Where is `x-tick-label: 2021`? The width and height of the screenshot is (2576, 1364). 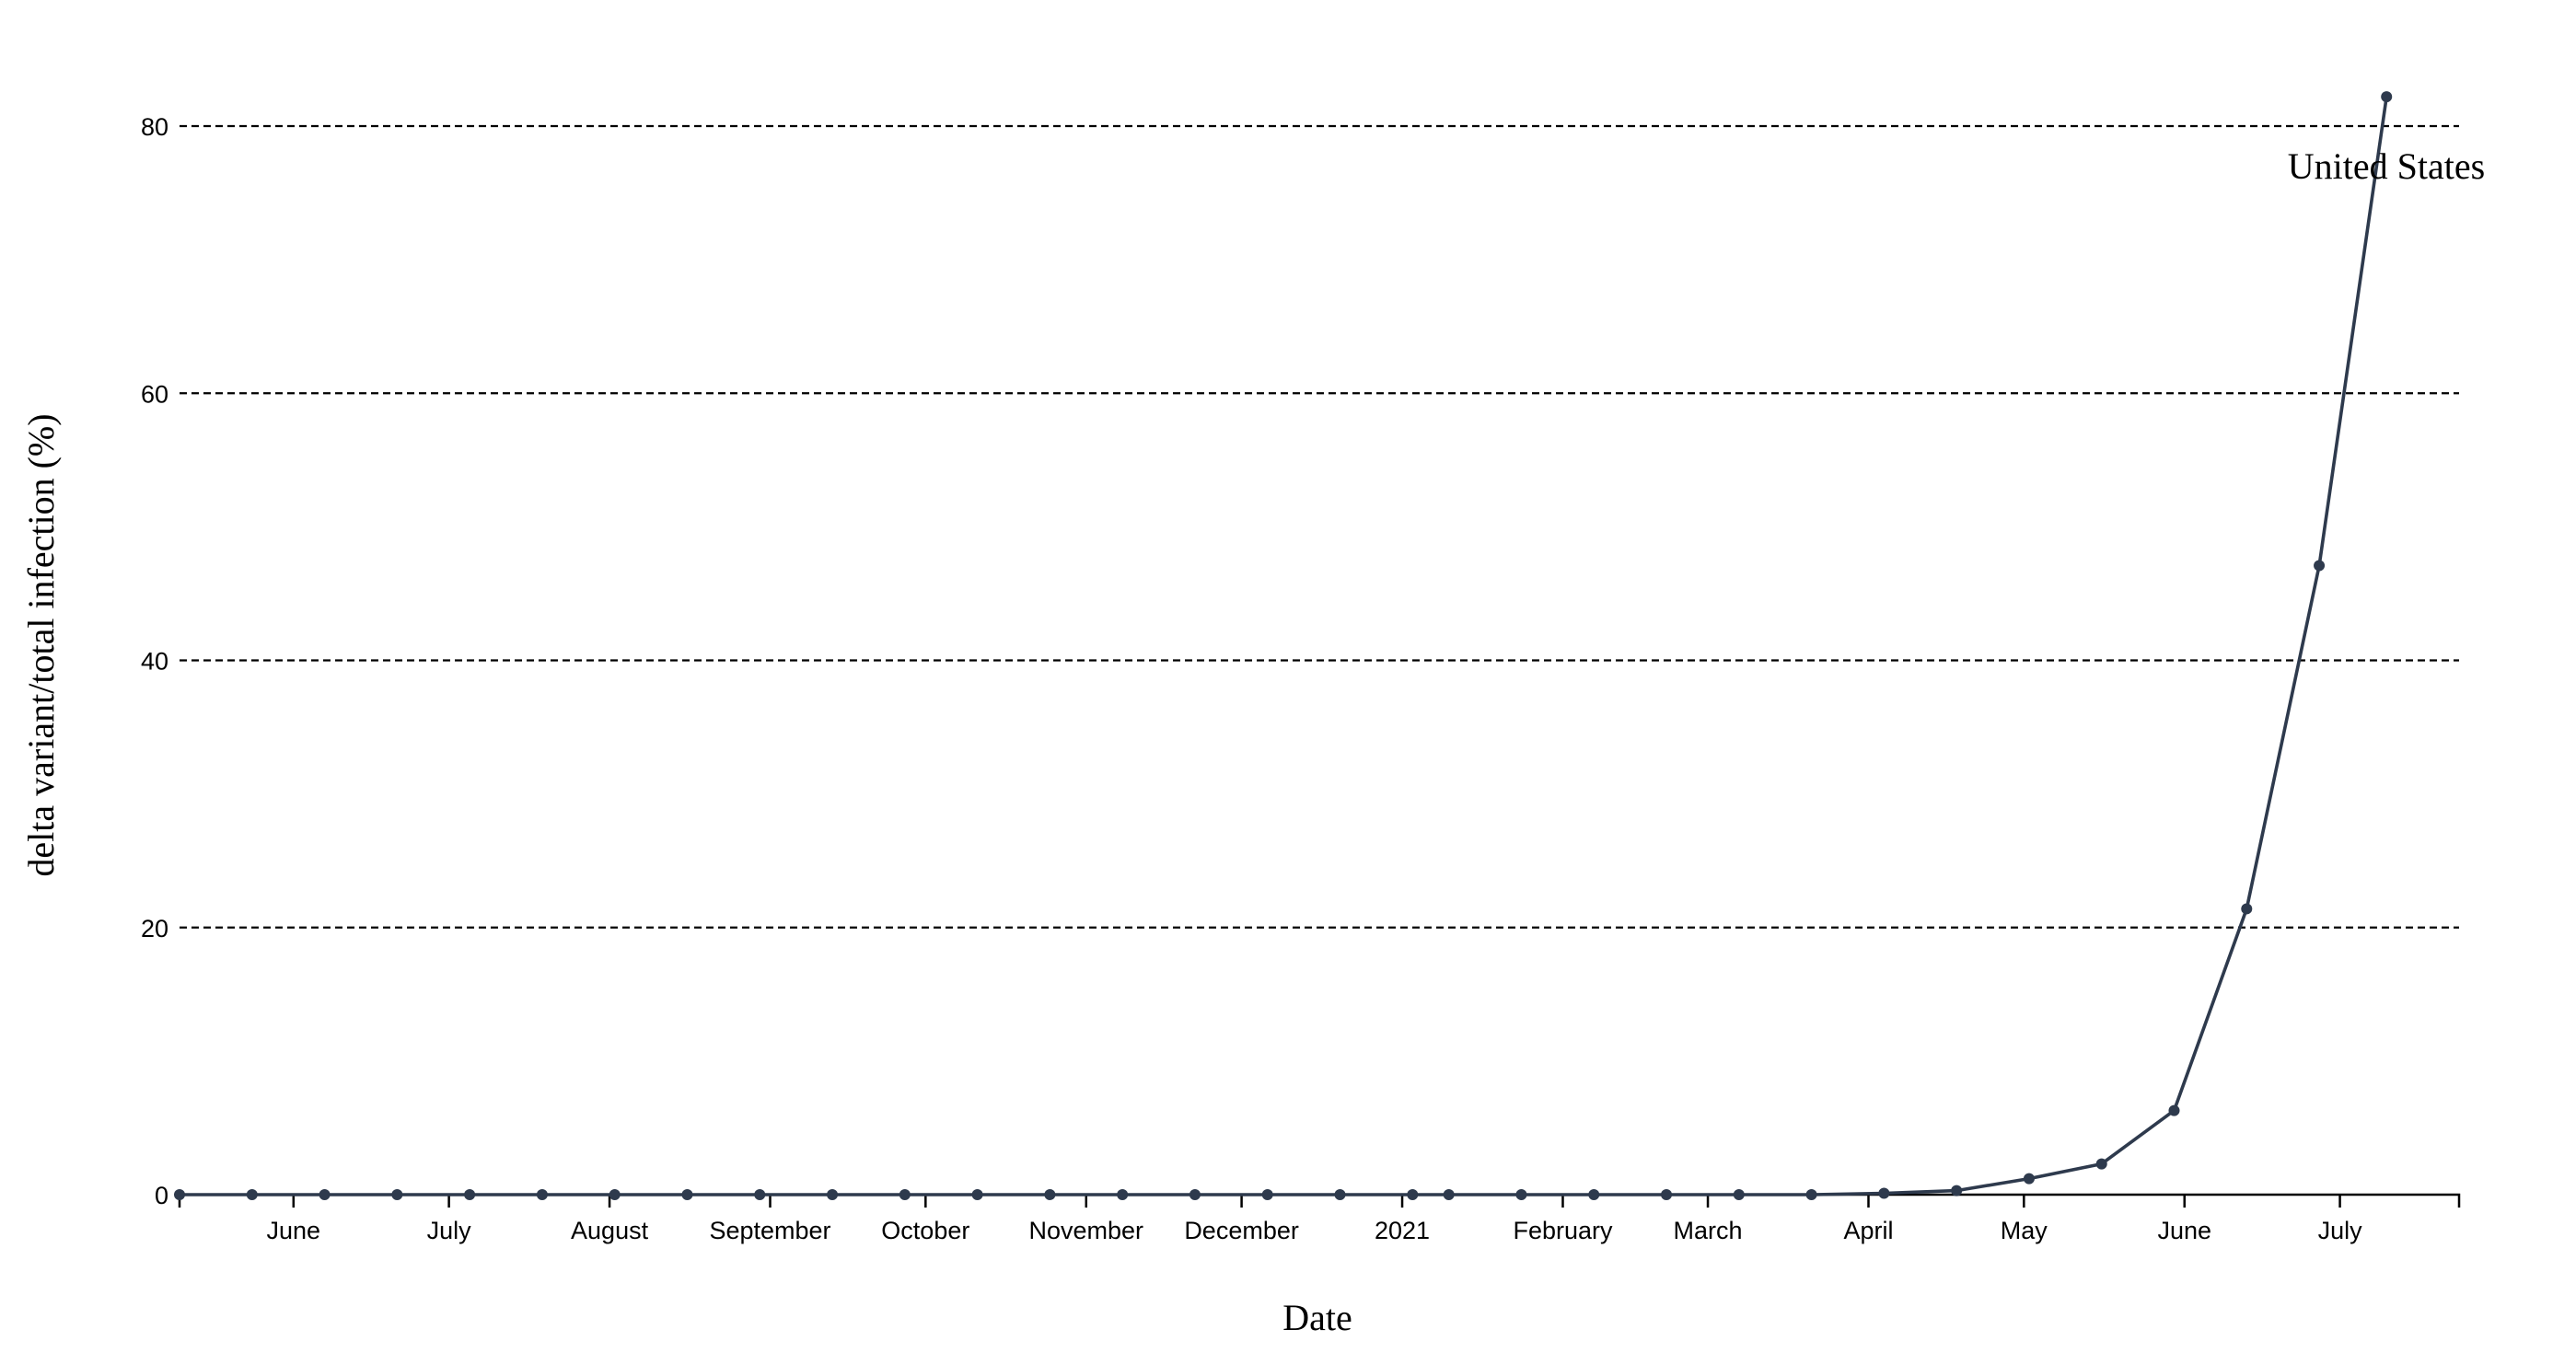
x-tick-label: 2021 is located at coordinates (1402, 1230).